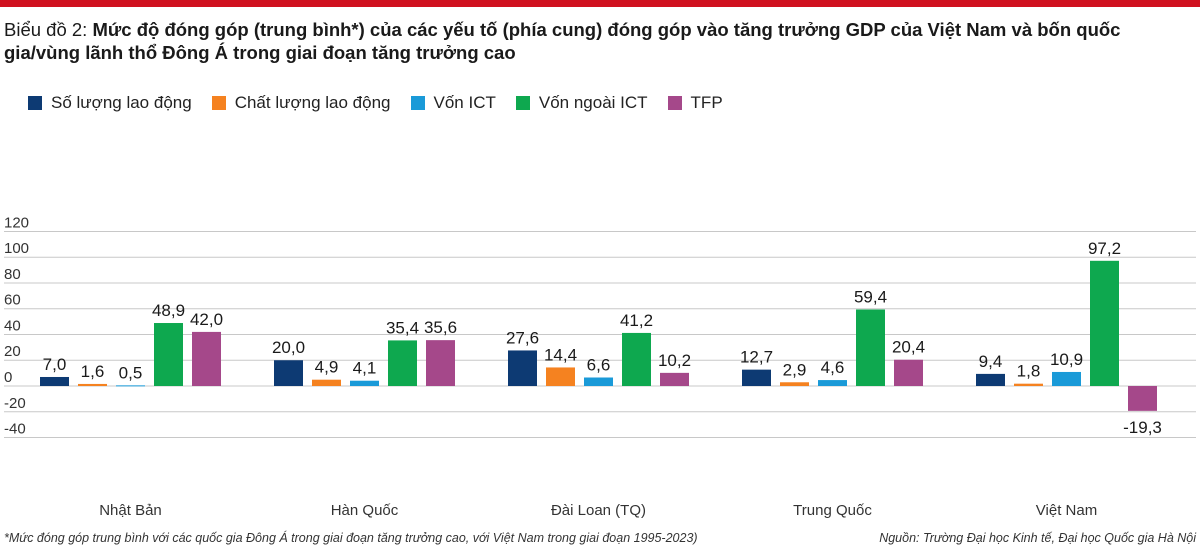  I want to click on data-label: 1,6, so click(93, 371).